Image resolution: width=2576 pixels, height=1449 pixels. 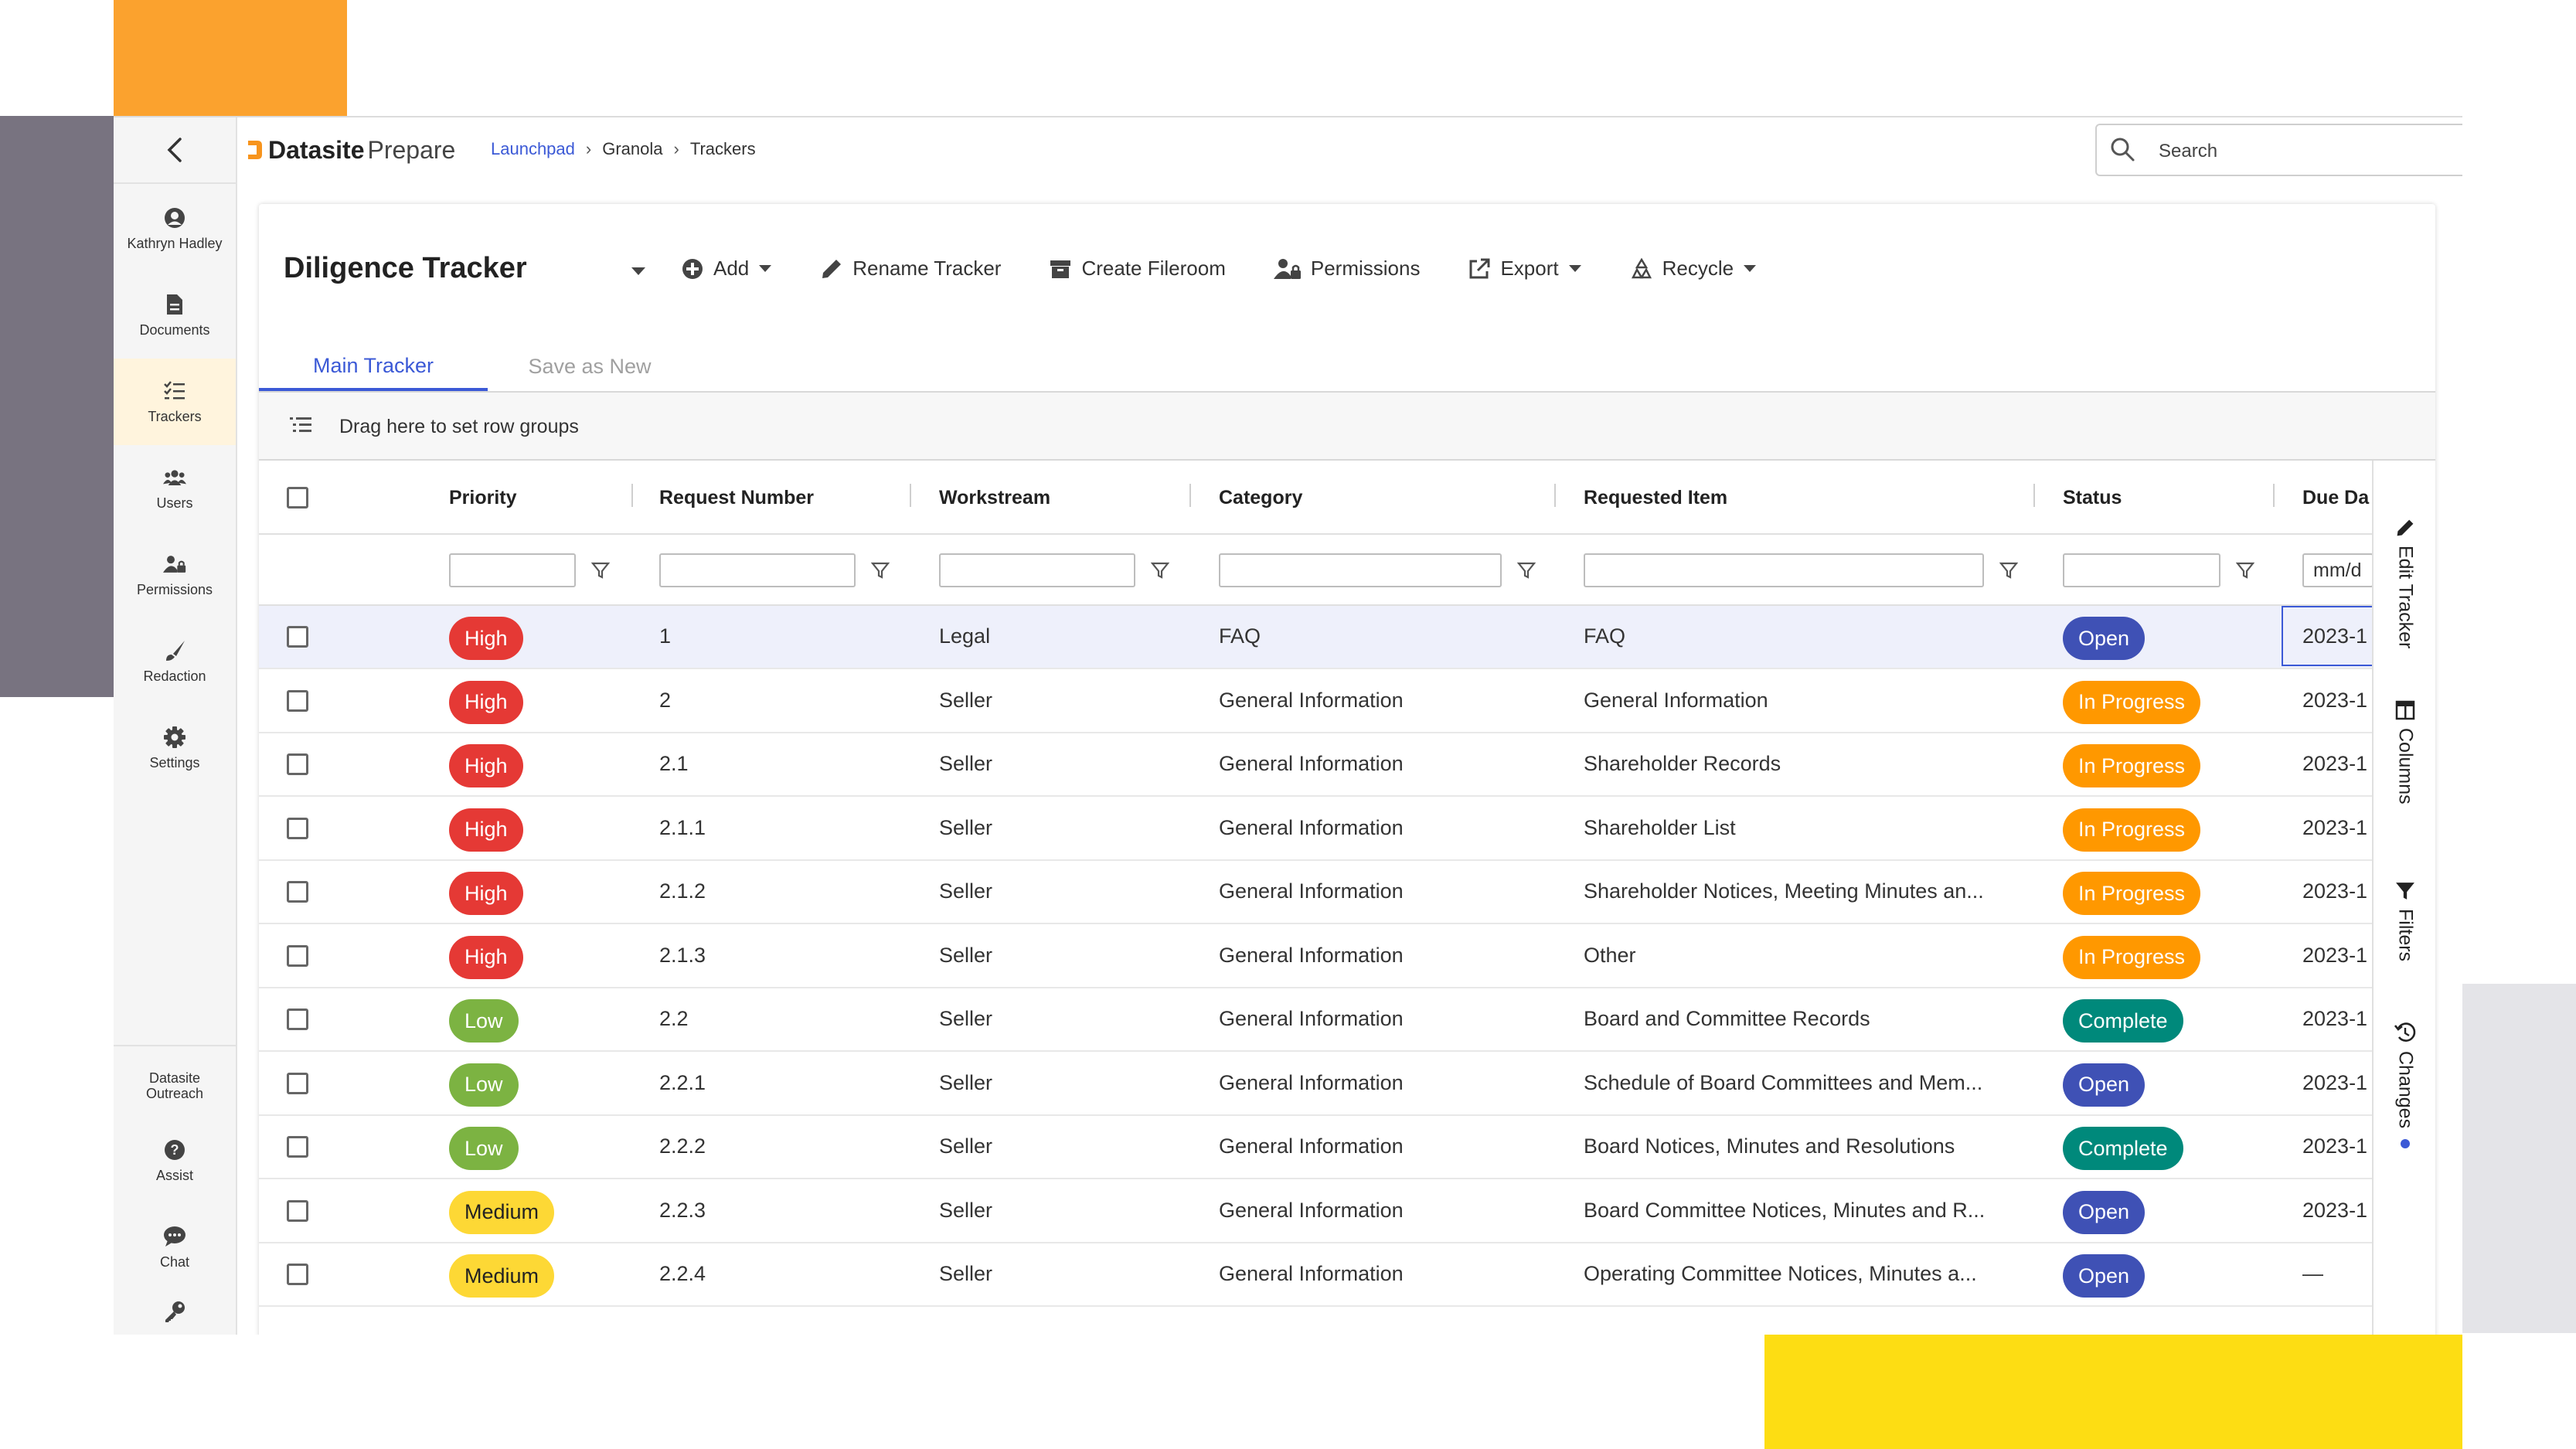 I want to click on request-number-cell: 2.1, so click(x=674, y=763).